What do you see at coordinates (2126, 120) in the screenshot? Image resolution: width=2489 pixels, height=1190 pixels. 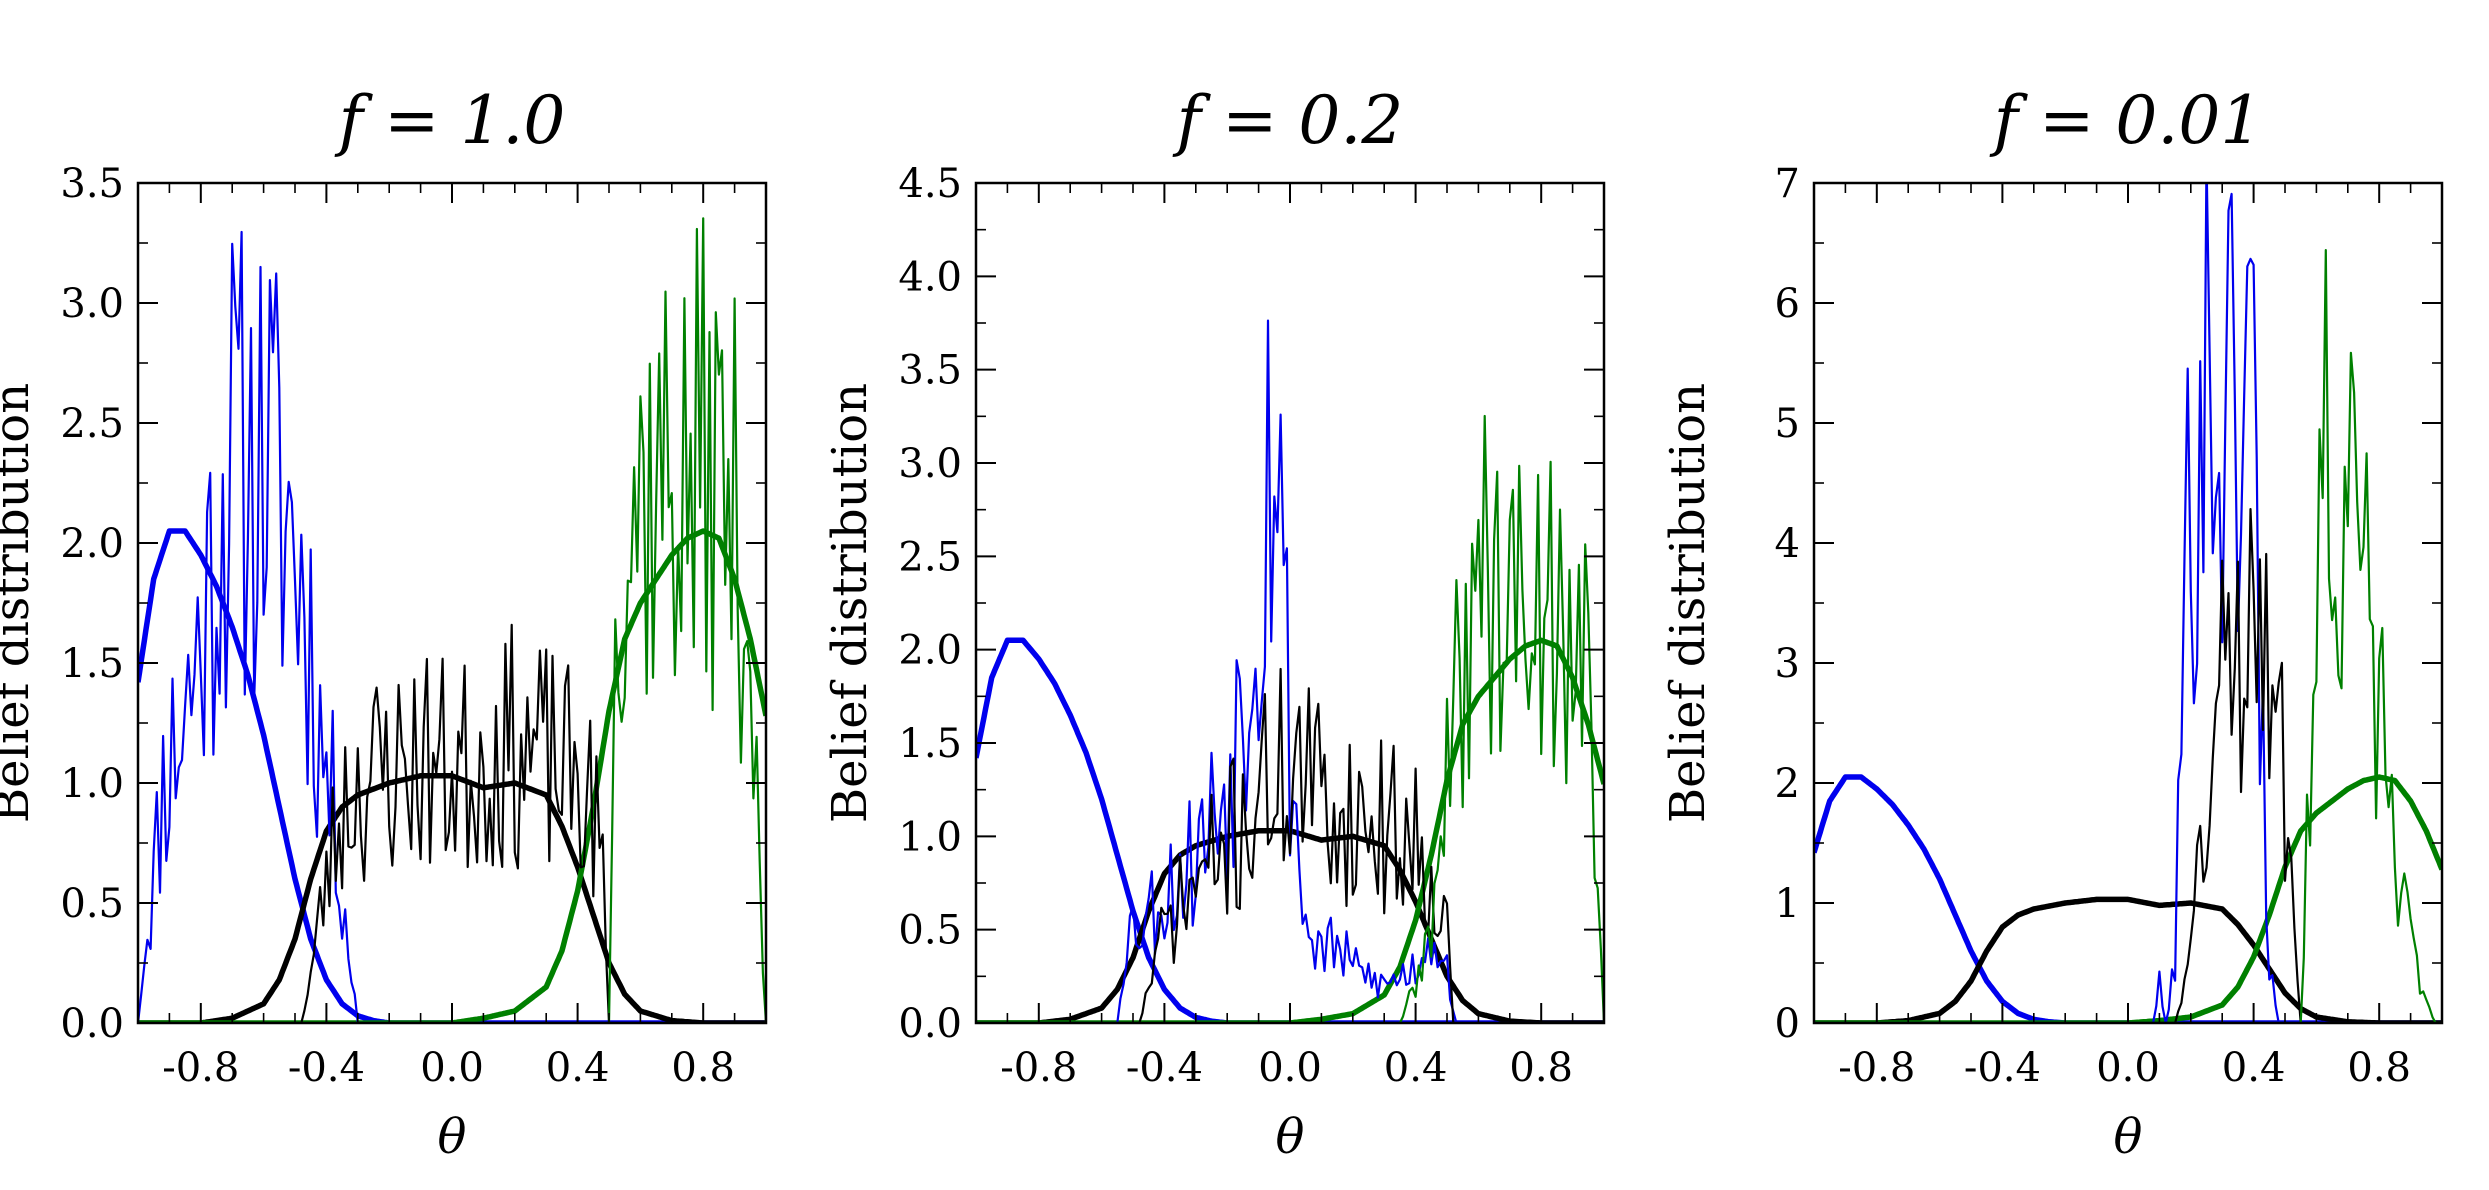 I see `panel-title: f = 0.01` at bounding box center [2126, 120].